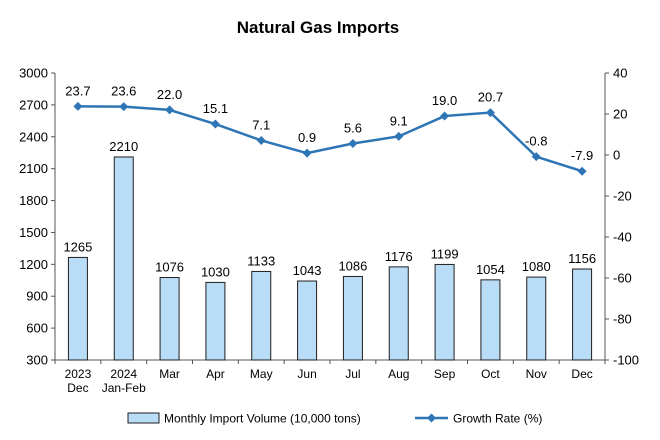  Describe the element at coordinates (307, 270) in the screenshot. I see `bar-data-label: 1043` at that location.